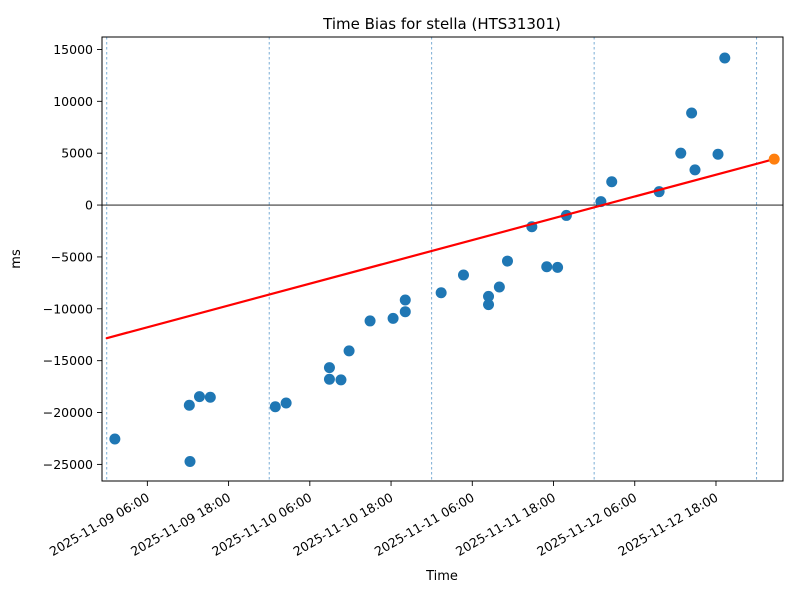  What do you see at coordinates (68, 308) in the screenshot?
I see `y-tick-label: −10000` at bounding box center [68, 308].